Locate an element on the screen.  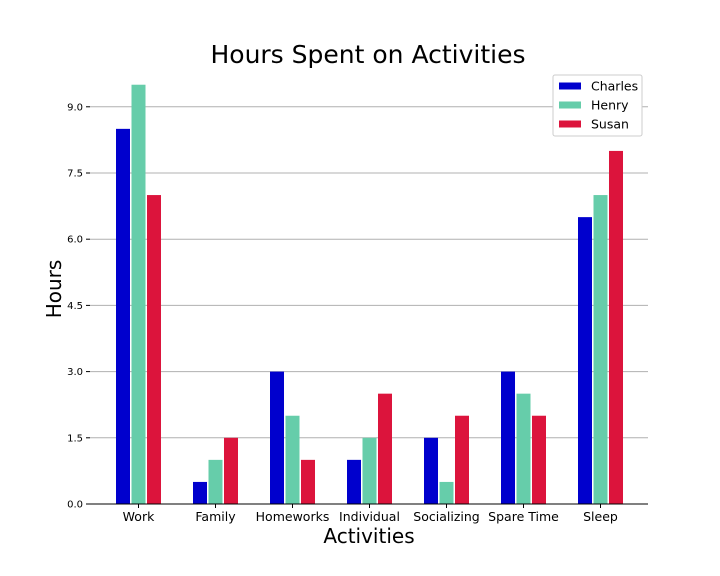
y-tick-label: 1.5 is located at coordinates (75, 438).